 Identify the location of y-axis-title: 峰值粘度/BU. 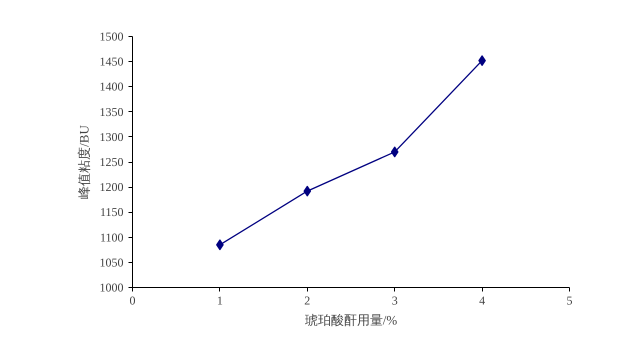
(84, 161).